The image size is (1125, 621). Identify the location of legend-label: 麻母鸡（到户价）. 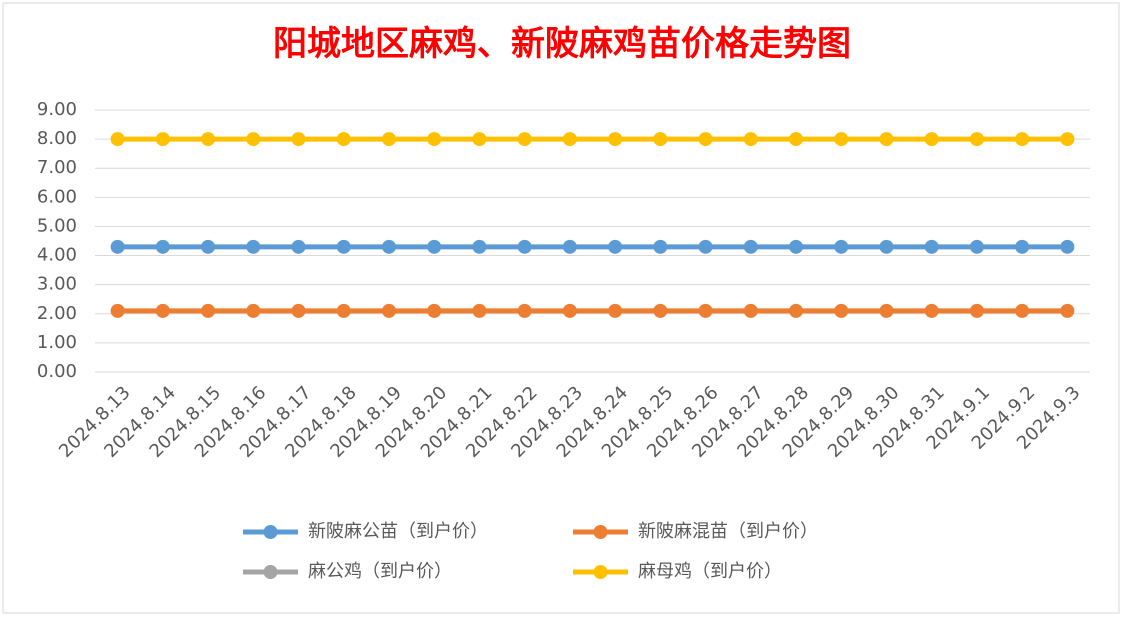
(710, 571).